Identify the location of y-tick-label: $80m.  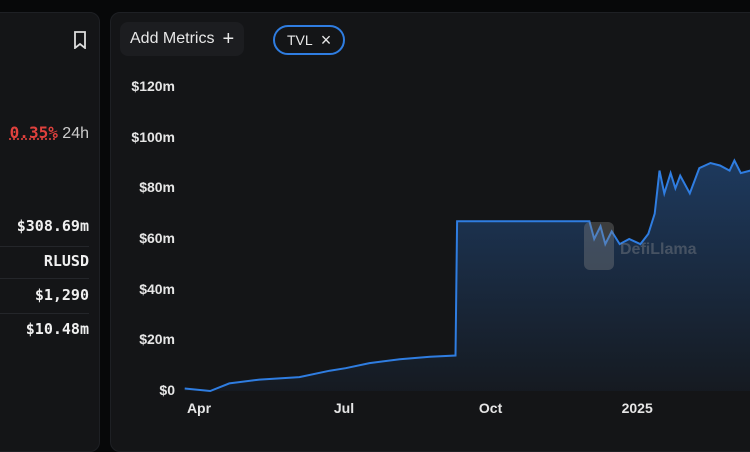
(157, 187).